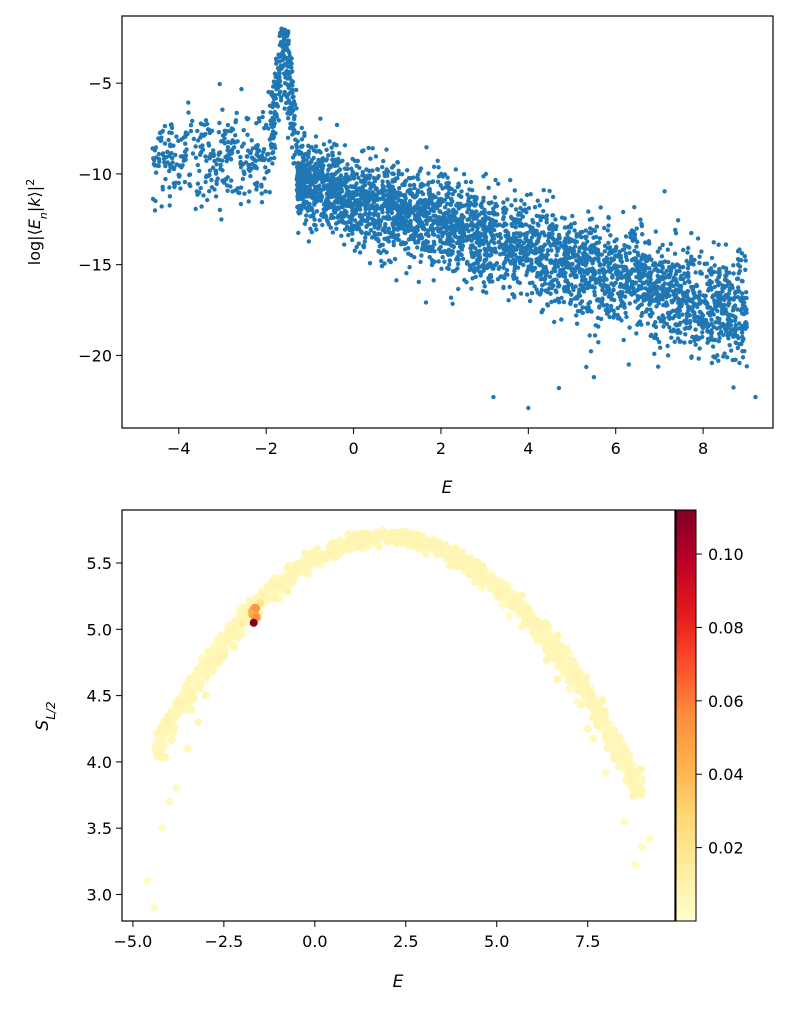 The image size is (790, 1010). What do you see at coordinates (528, 448) in the screenshot?
I see `x-tick-label: 4` at bounding box center [528, 448].